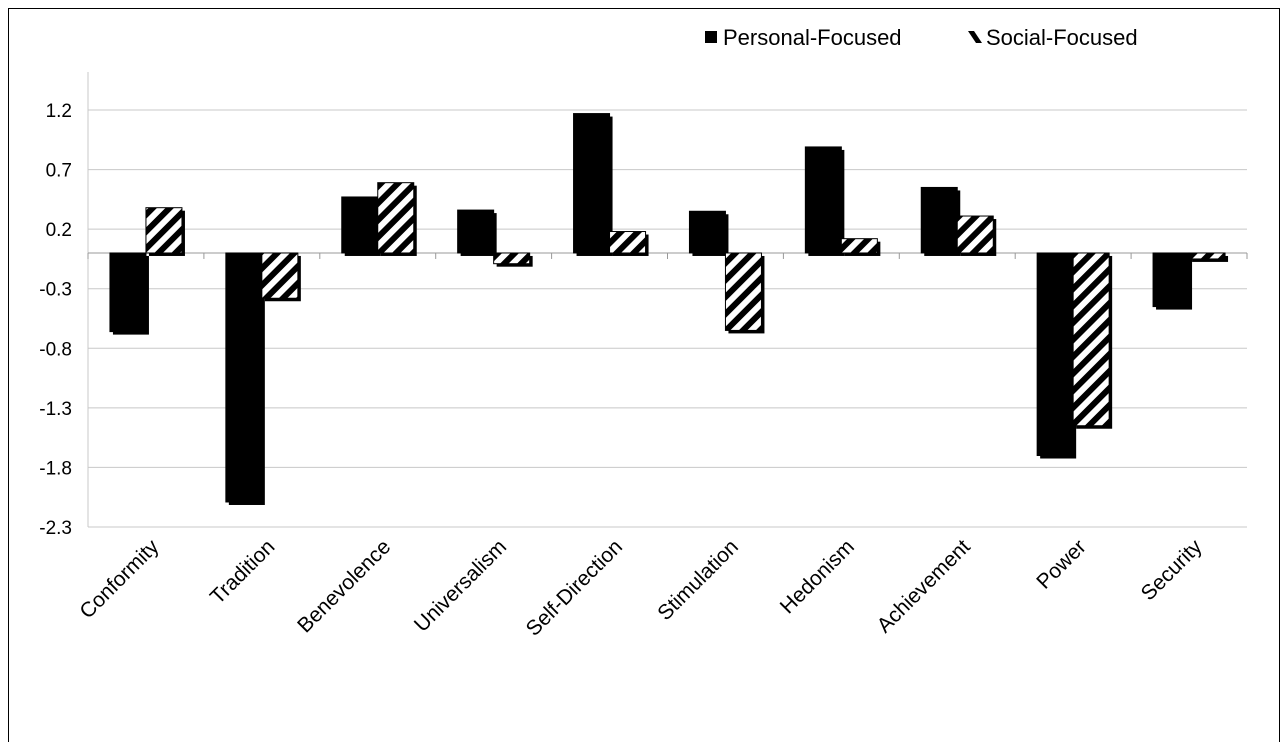  Describe the element at coordinates (55, 468) in the screenshot. I see `y-tick-label: -1.8` at that location.